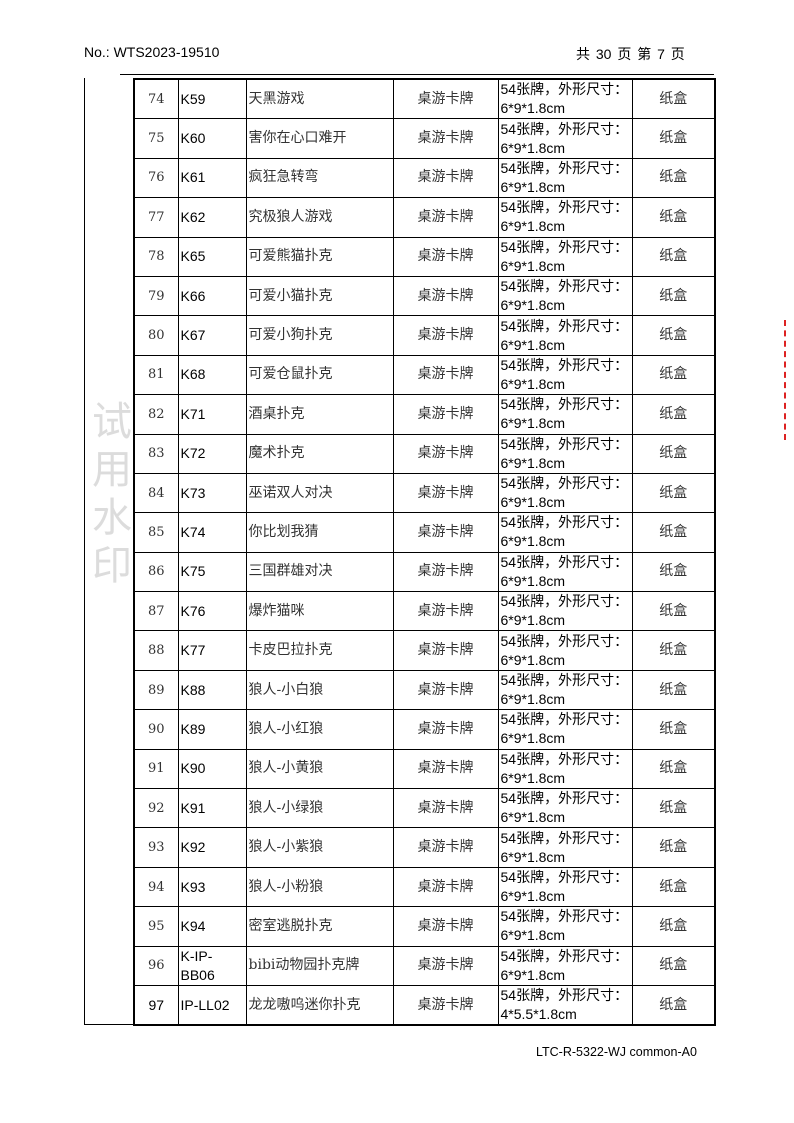 This screenshot has height=1123, width=794. What do you see at coordinates (319, 650) in the screenshot?
I see `product-name: 卡皮巴拉扑克` at bounding box center [319, 650].